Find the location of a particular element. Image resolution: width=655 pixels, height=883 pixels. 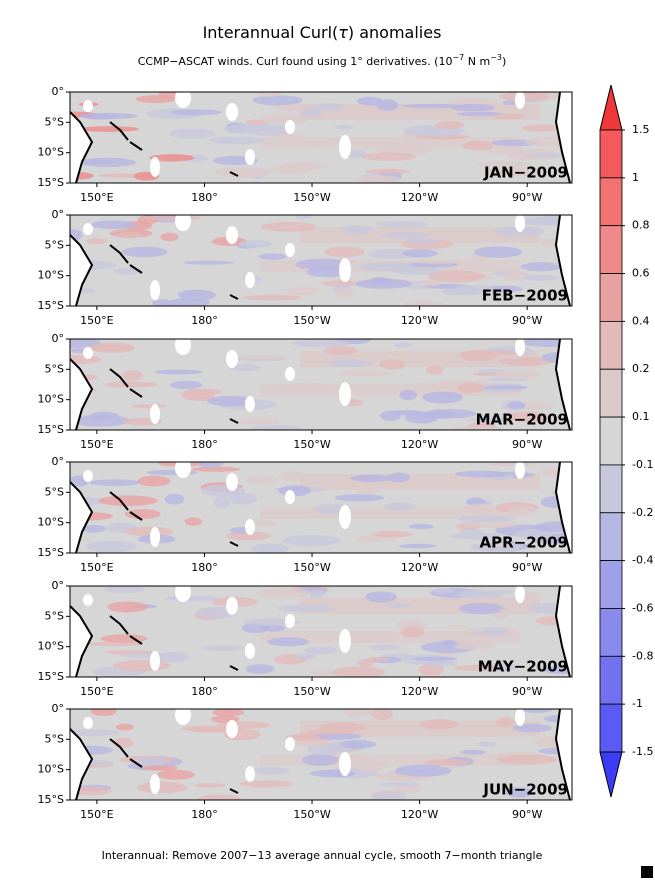

panel-label: JUN−2009 is located at coordinates (525, 790).